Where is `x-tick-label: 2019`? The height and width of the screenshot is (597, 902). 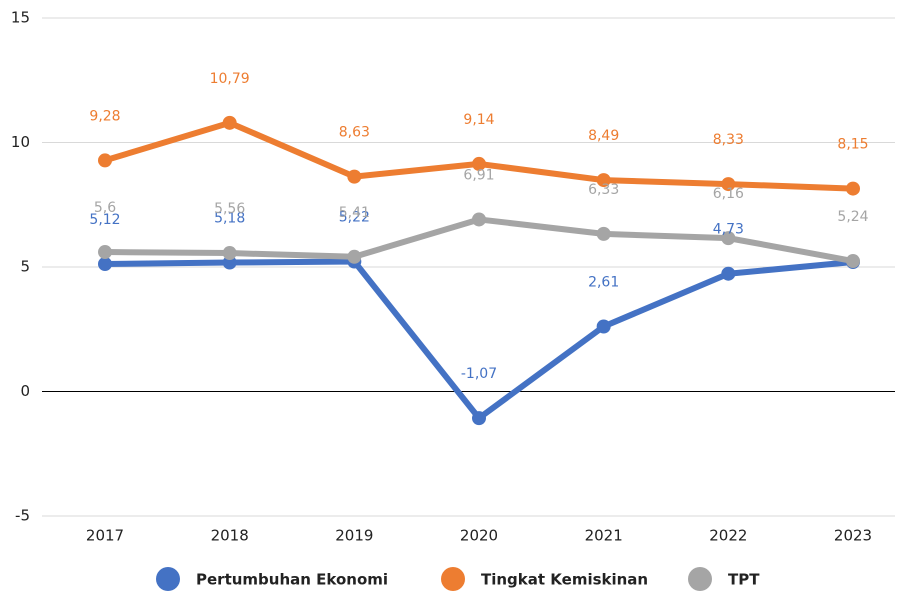
x-tick-label: 2019 is located at coordinates (354, 536).